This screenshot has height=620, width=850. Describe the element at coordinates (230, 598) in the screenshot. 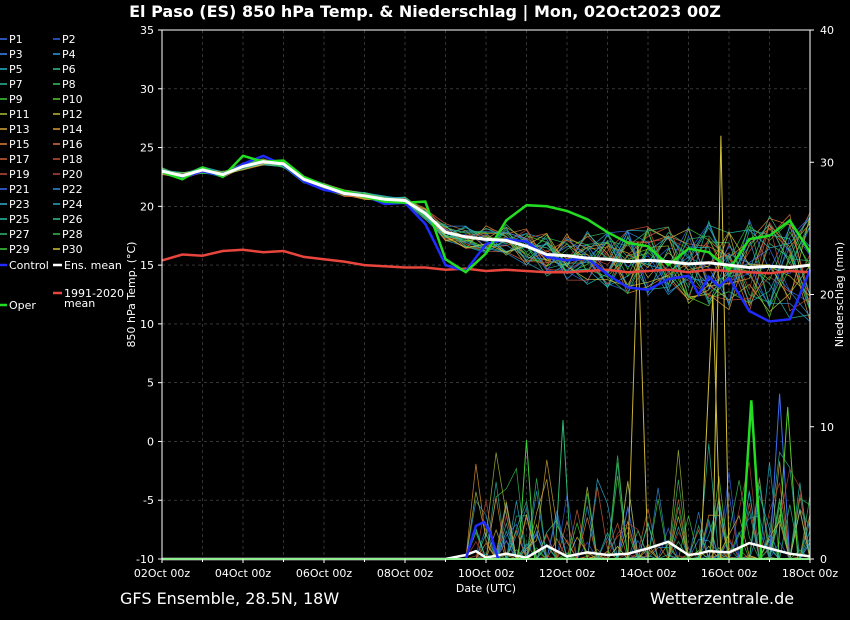

I see `model-info: GFS Ensemble, 28.5N, 18W` at that location.